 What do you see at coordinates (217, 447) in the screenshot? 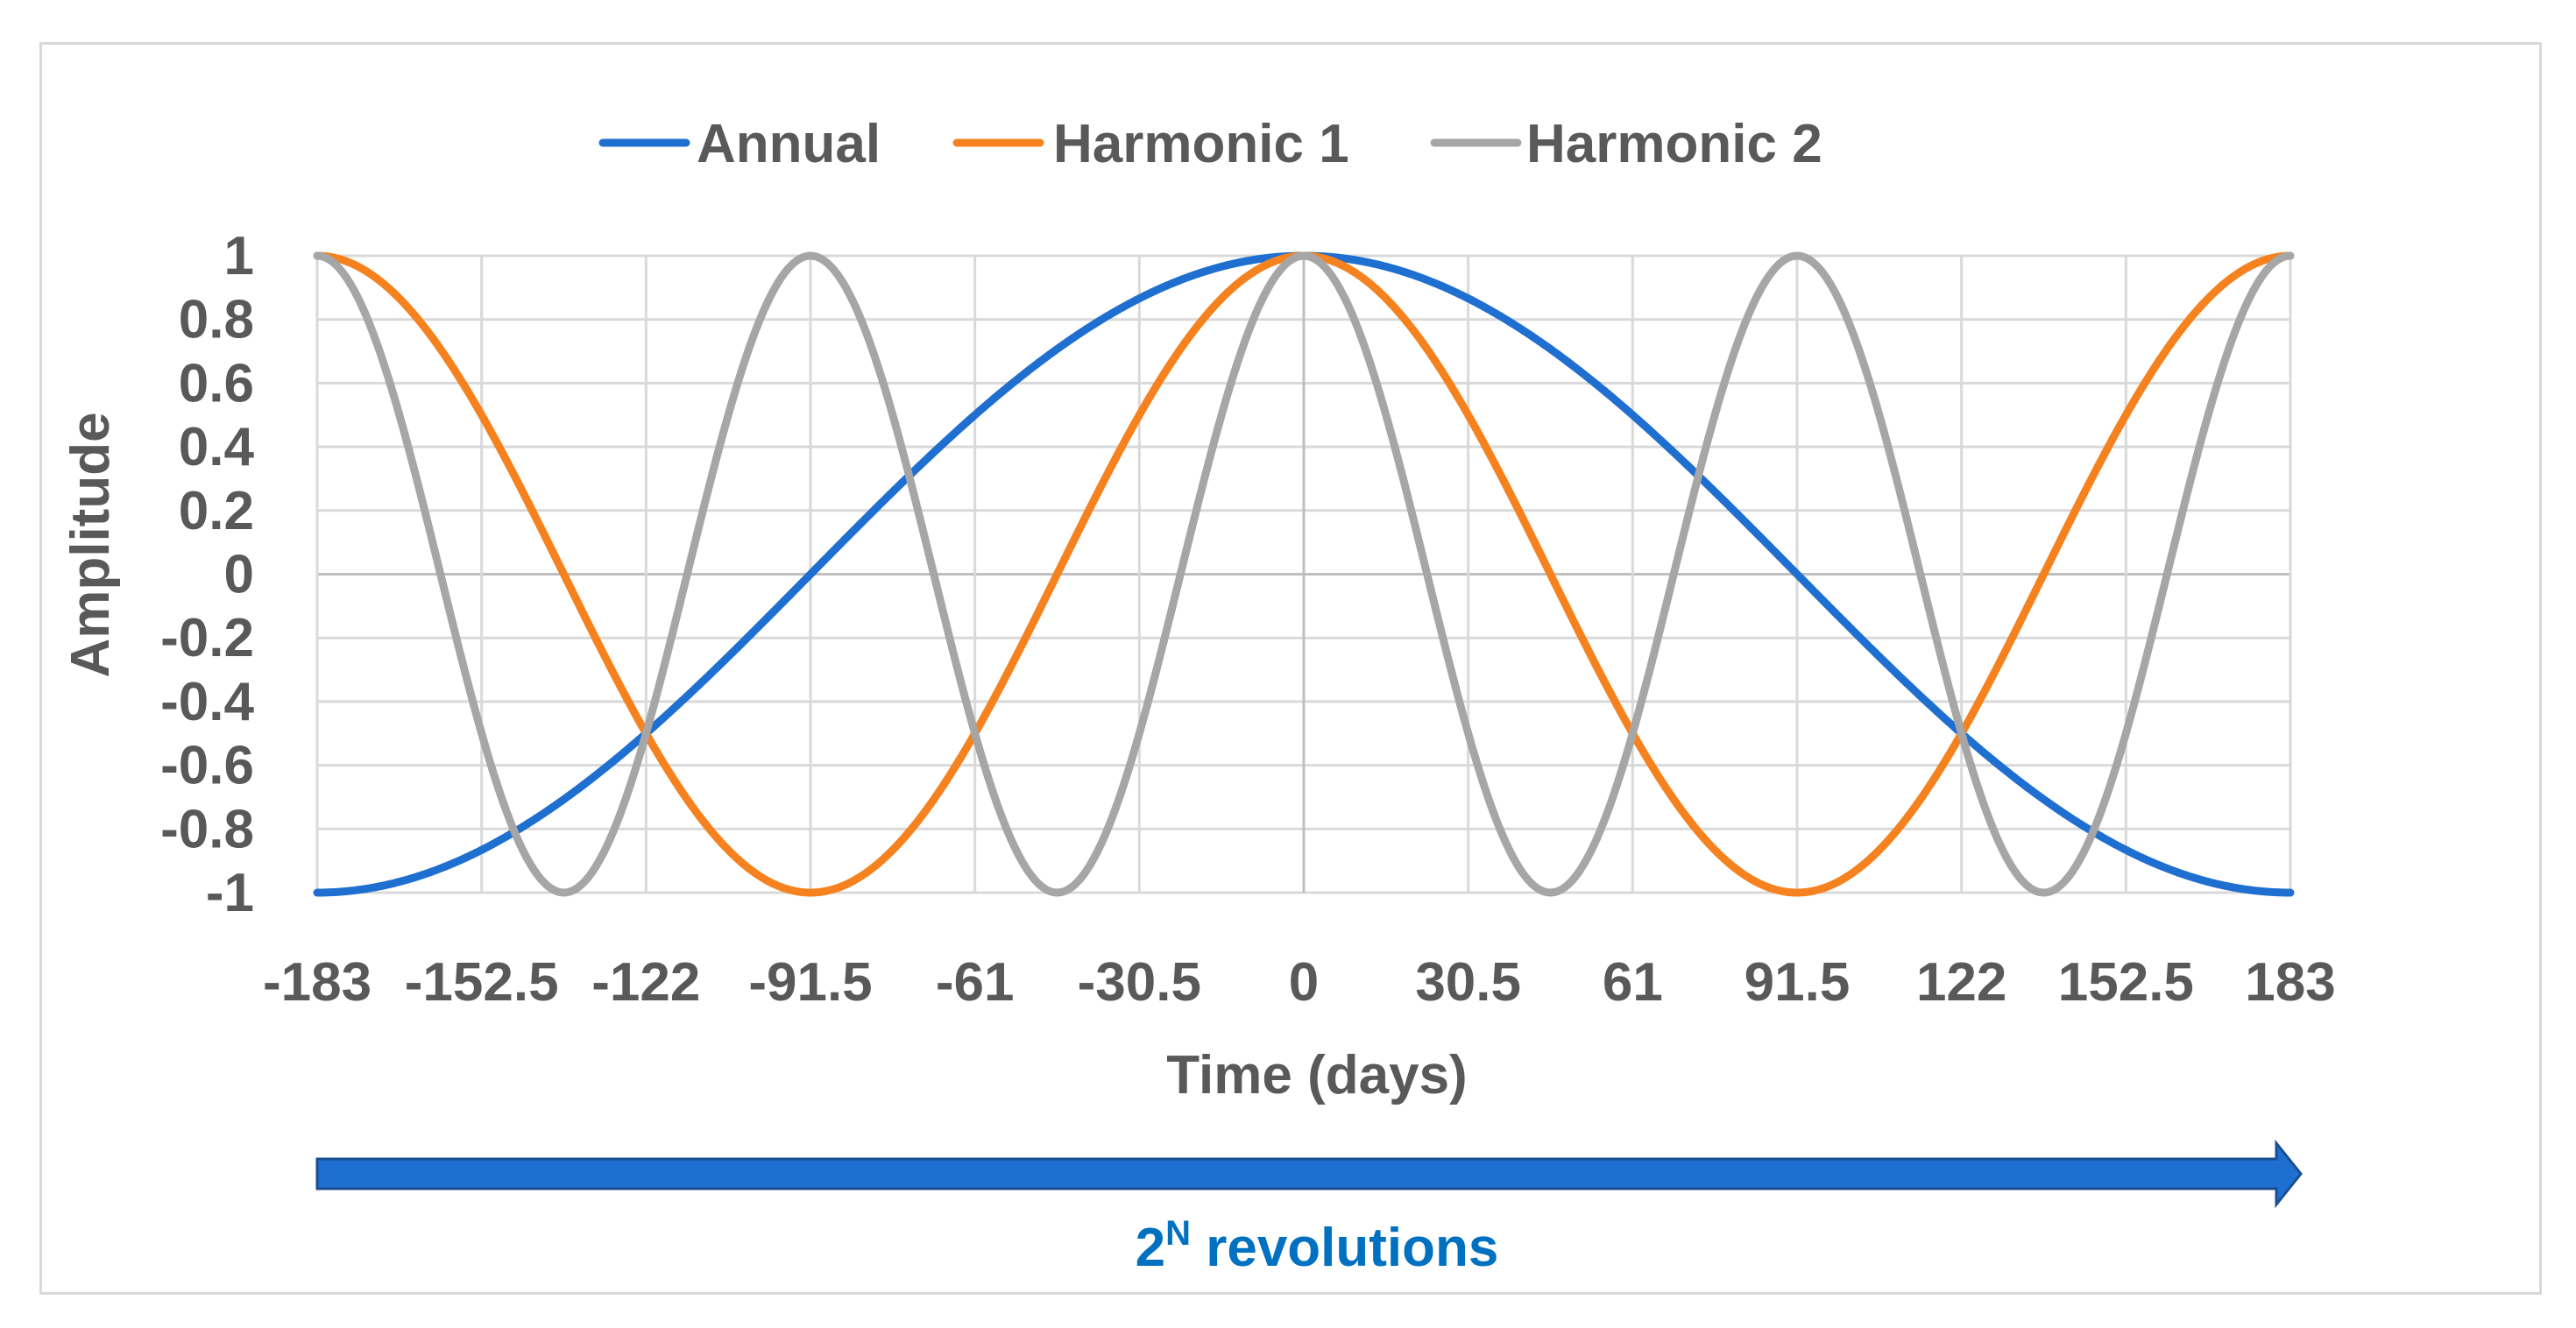
I see `y-tick-label: 0.4` at bounding box center [217, 447].